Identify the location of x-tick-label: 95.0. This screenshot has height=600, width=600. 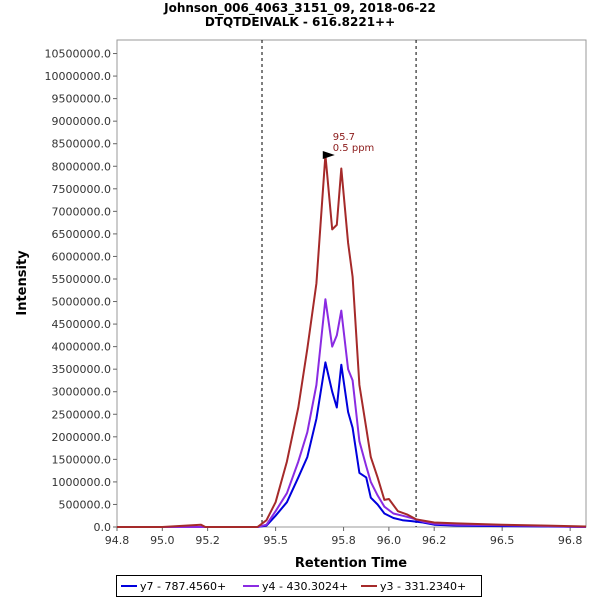
(162, 540).